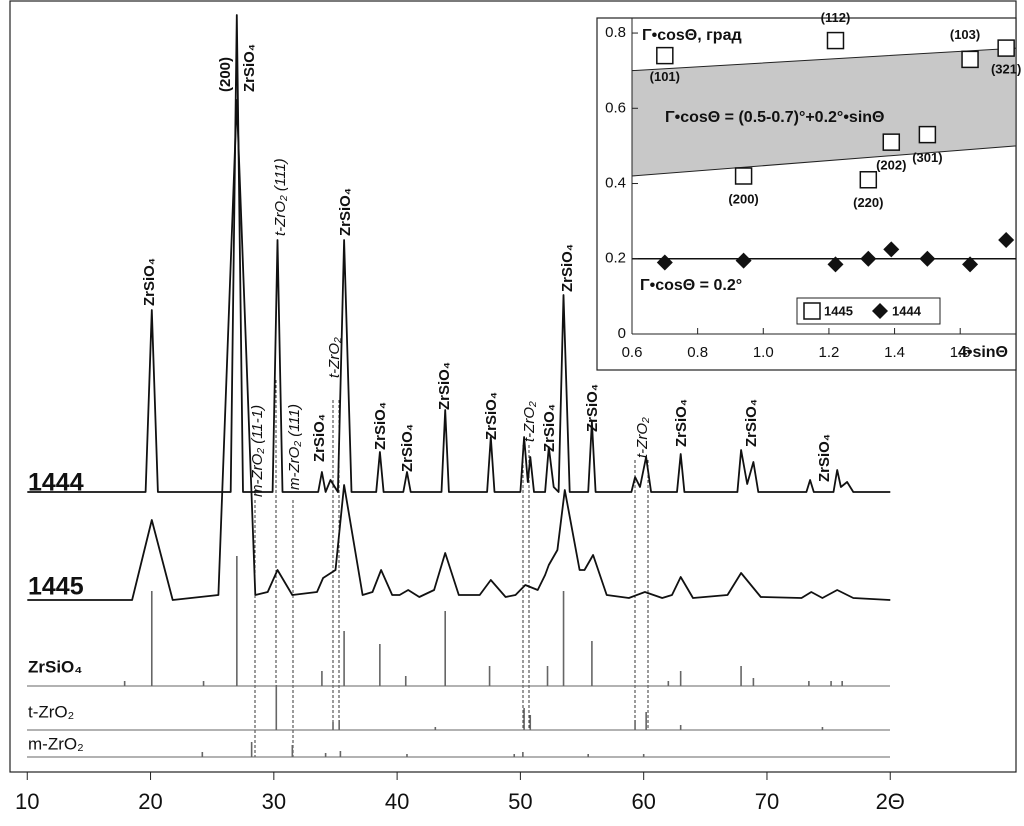  What do you see at coordinates (274, 801) in the screenshot?
I see `x-tick-label: 30` at bounding box center [274, 801].